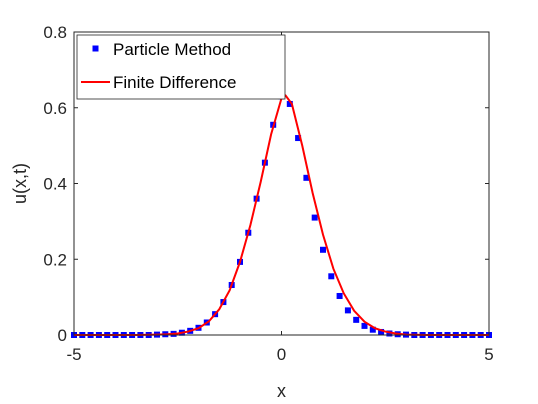  What do you see at coordinates (55, 184) in the screenshot?
I see `y-tick-label: 0.4` at bounding box center [55, 184].